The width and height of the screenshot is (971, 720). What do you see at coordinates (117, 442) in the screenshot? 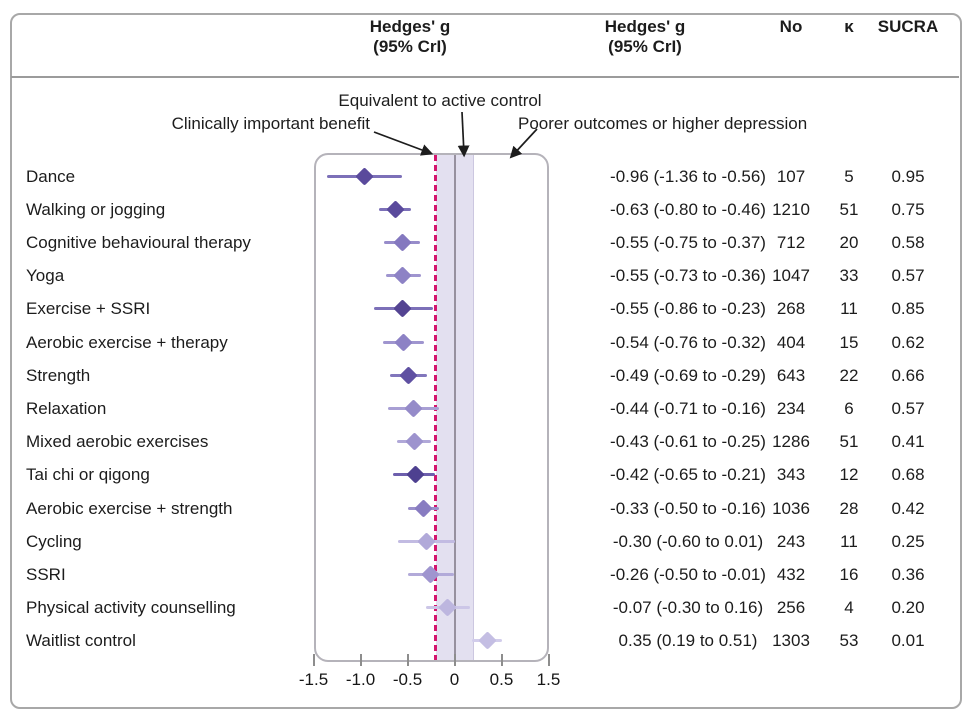
I see `row-label-8: Mixed aerobic exercises` at bounding box center [117, 442].